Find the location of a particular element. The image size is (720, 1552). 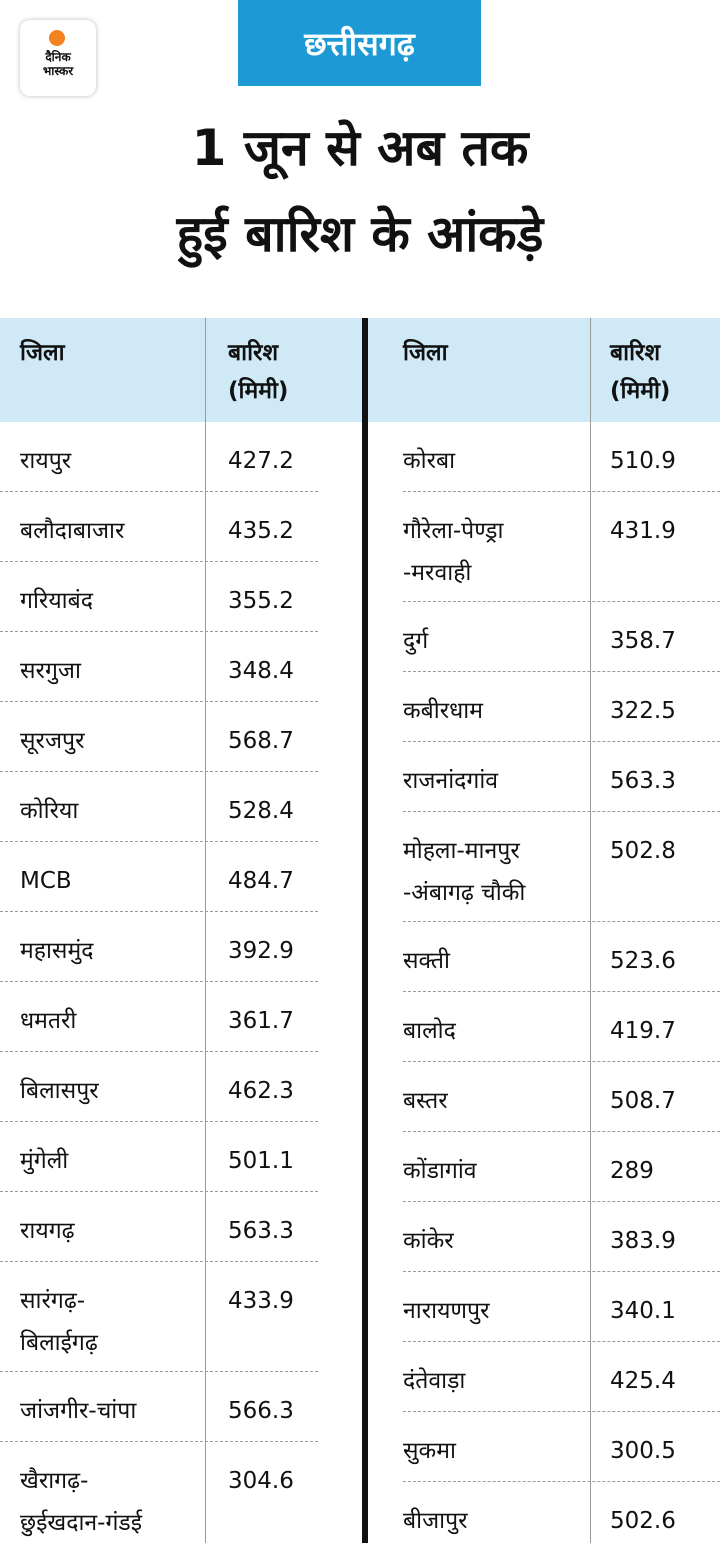

district-name: धमतरी is located at coordinates (48, 1021).